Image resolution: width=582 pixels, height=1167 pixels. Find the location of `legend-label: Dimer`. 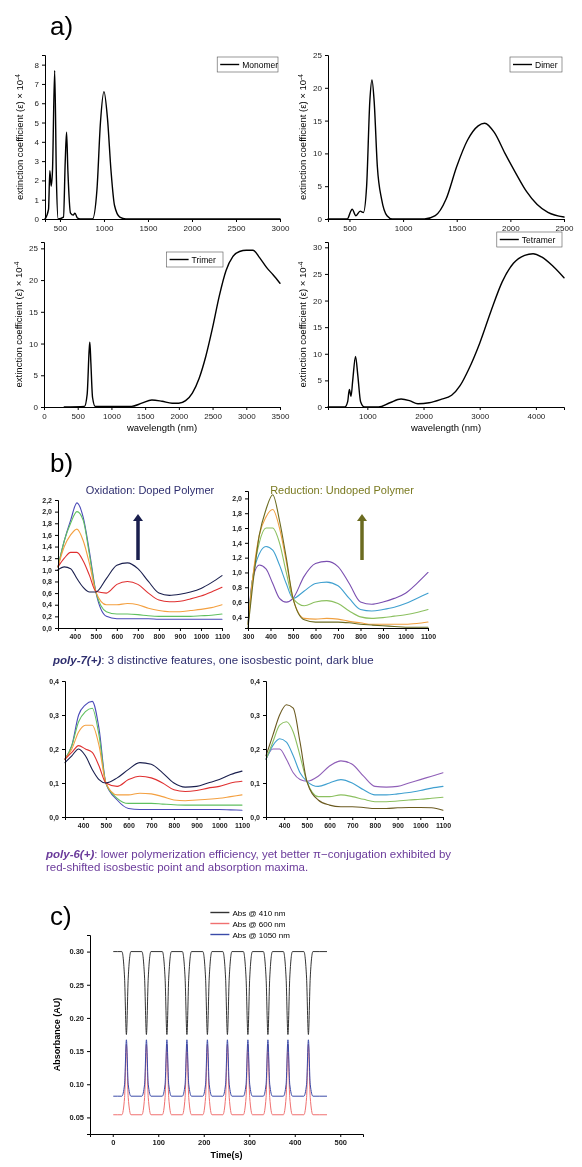

legend-label: Dimer is located at coordinates (546, 64).